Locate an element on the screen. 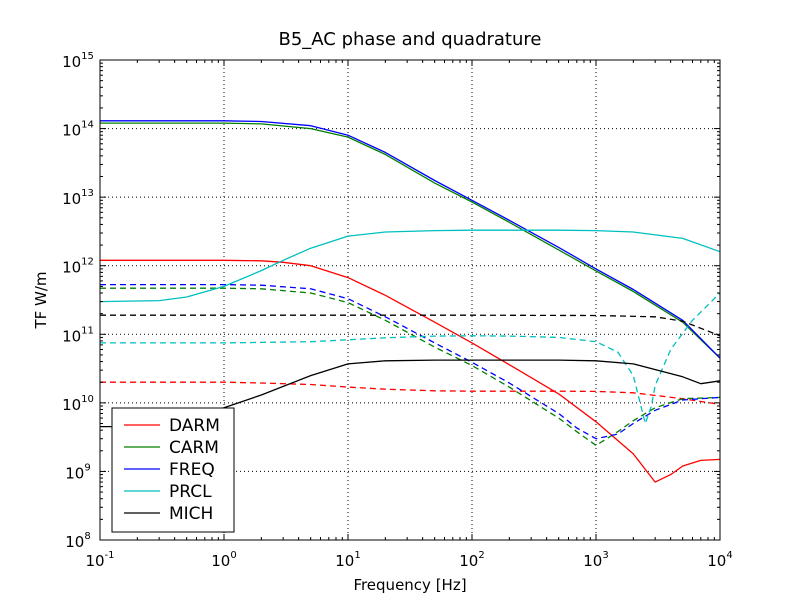  y-tick-label: 10¹³ is located at coordinates (78, 198).